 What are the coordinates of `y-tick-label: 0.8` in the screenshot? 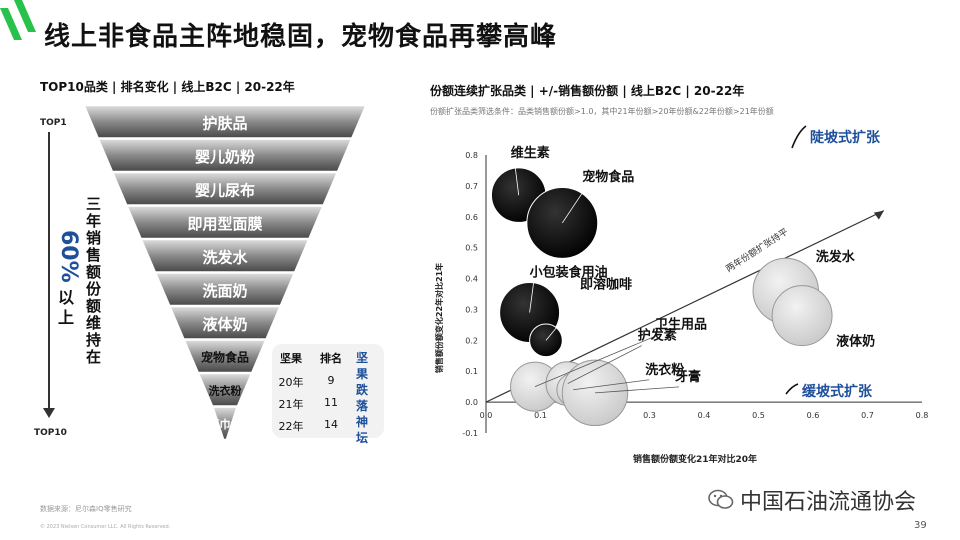 It's located at (471, 155).